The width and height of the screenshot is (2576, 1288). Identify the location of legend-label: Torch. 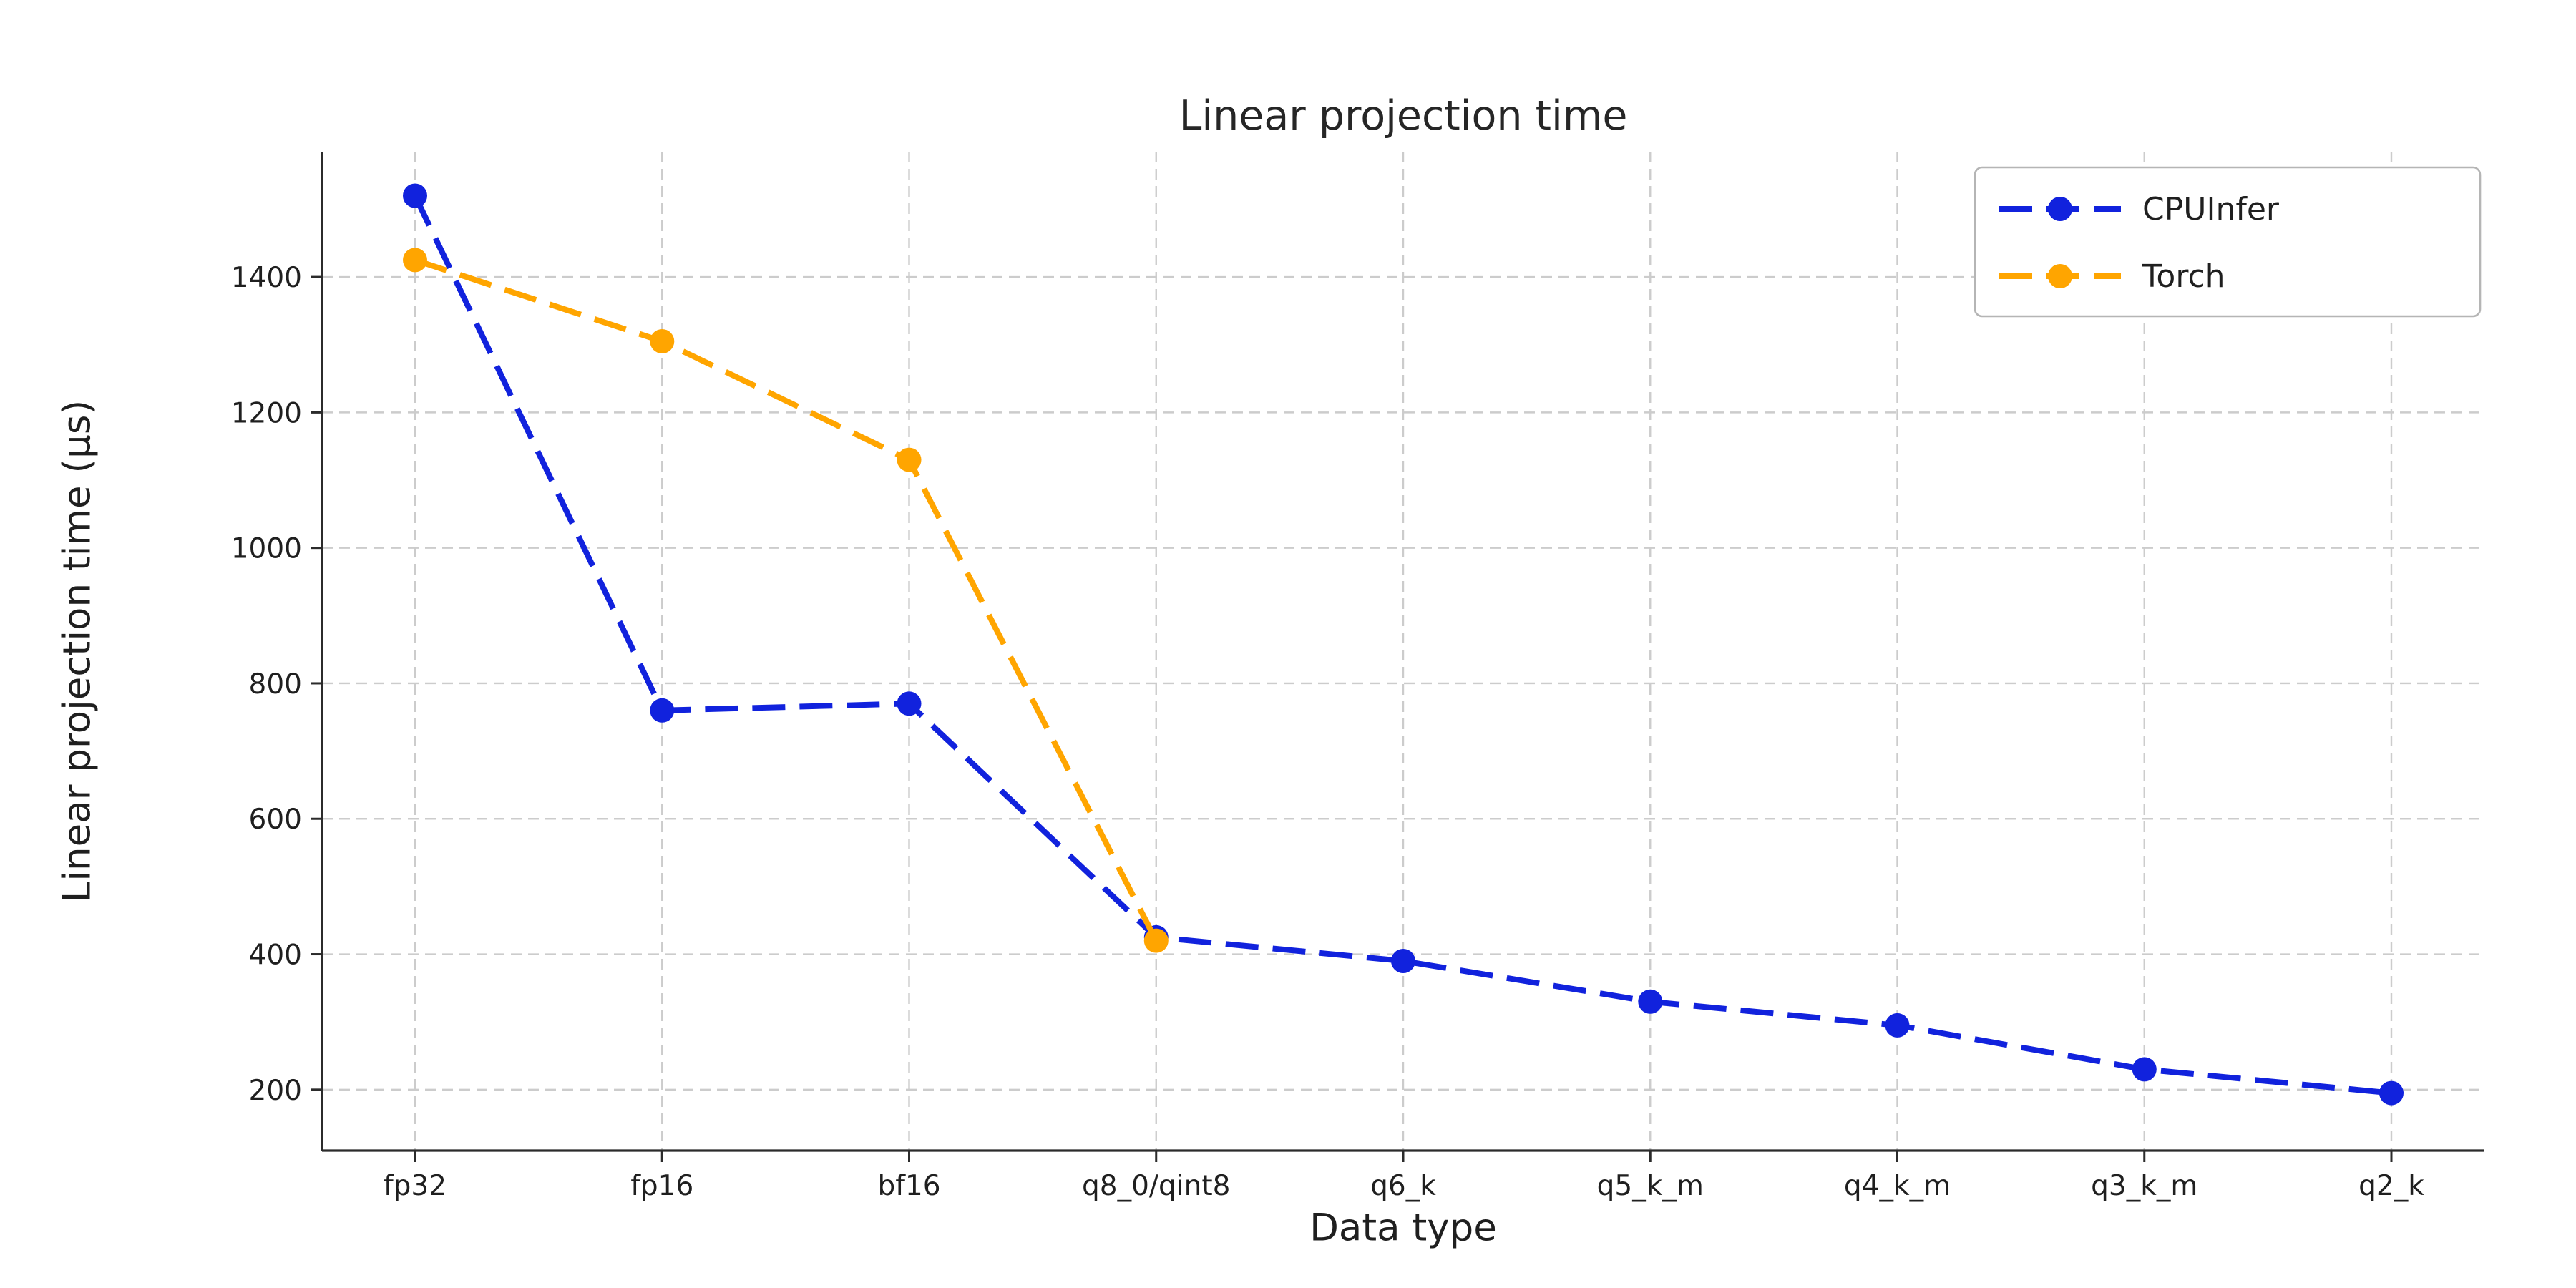
(2183, 276).